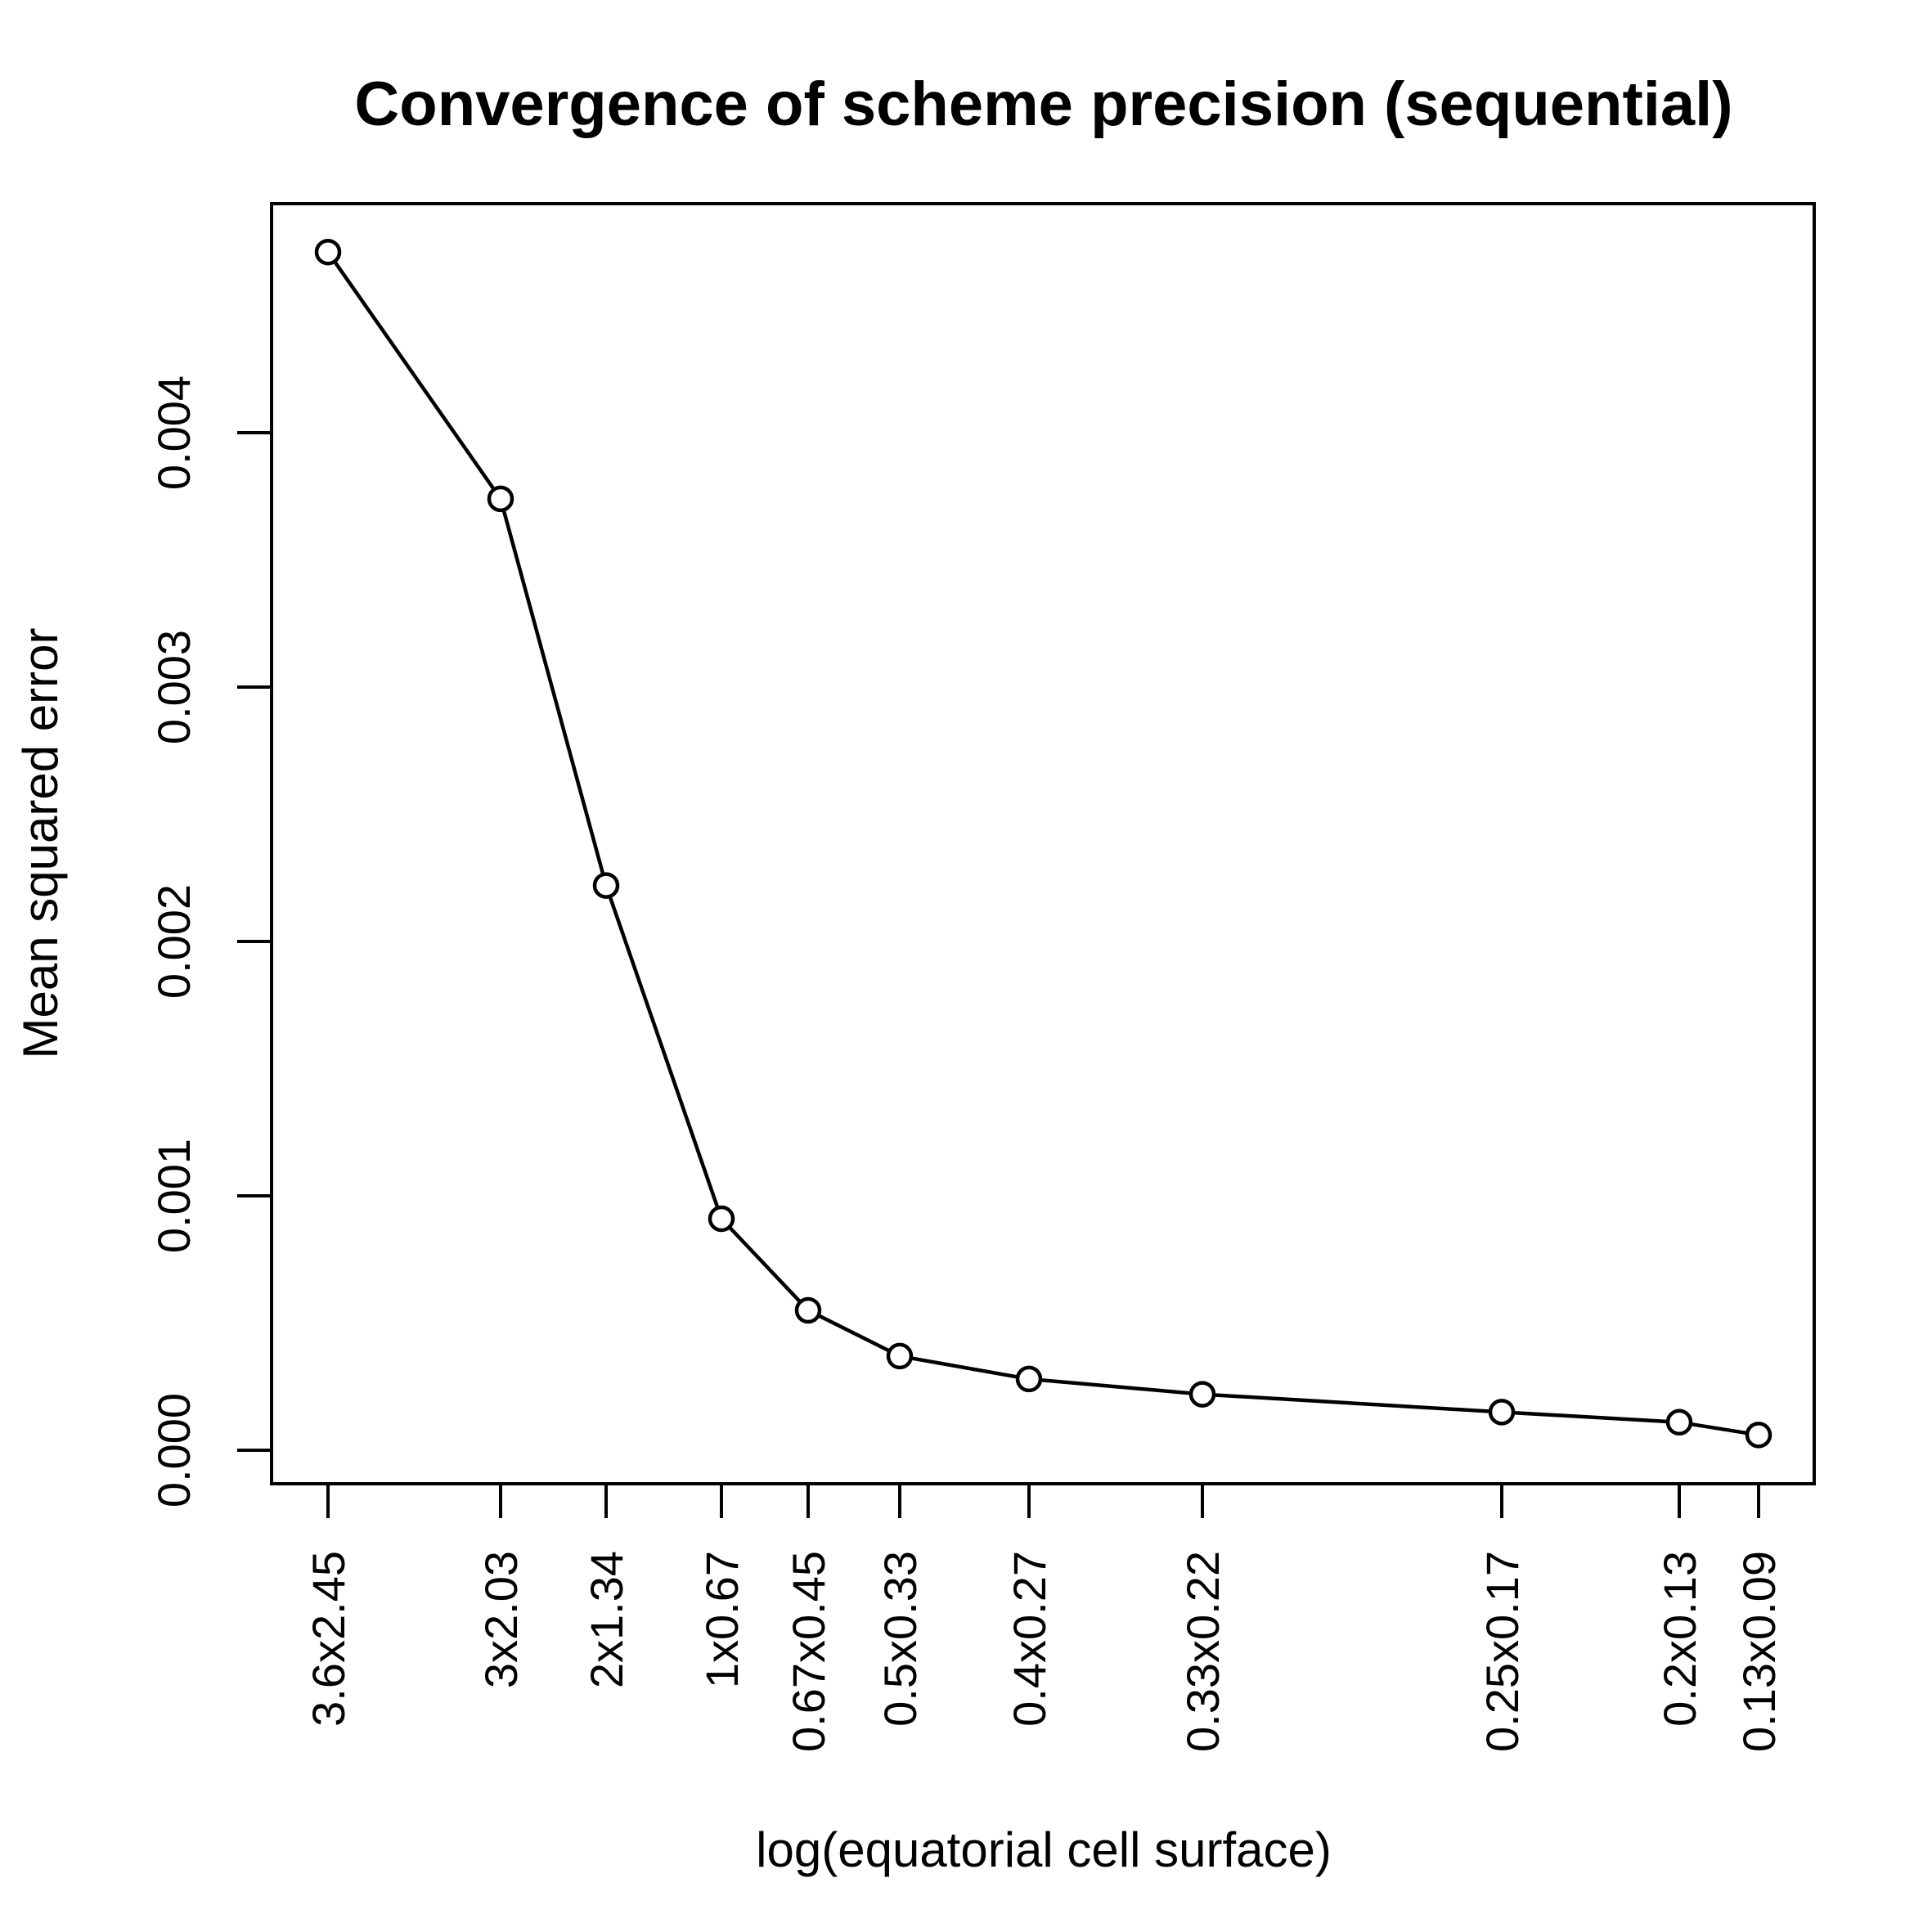 The image size is (1932, 1932). I want to click on y-tick-label: 0.004, so click(174, 432).